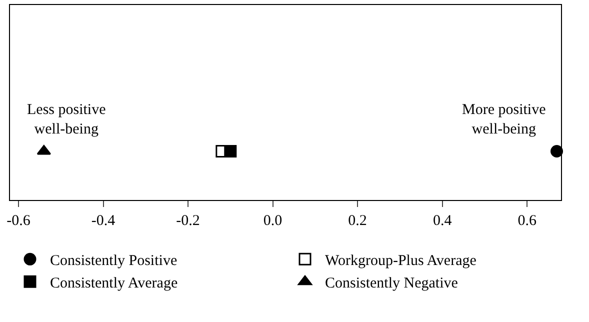 The width and height of the screenshot is (589, 322). What do you see at coordinates (114, 261) in the screenshot?
I see `legend-label: Consistently Positive` at bounding box center [114, 261].